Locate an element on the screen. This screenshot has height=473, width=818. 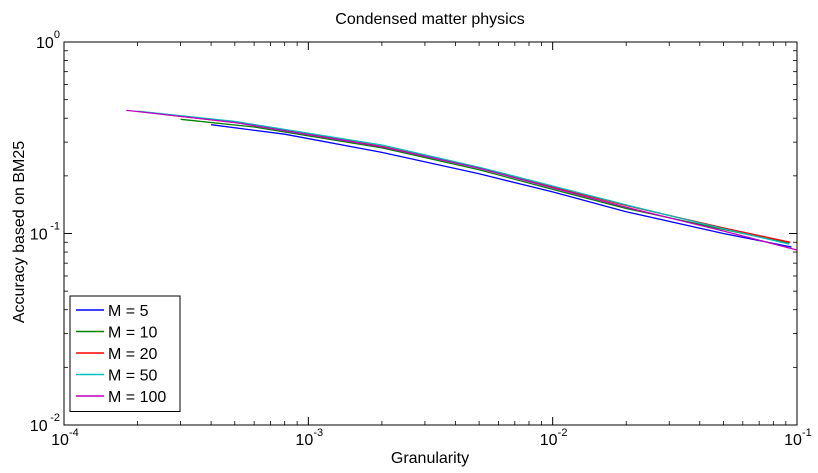
legend-label: M = 10 is located at coordinates (132, 333).